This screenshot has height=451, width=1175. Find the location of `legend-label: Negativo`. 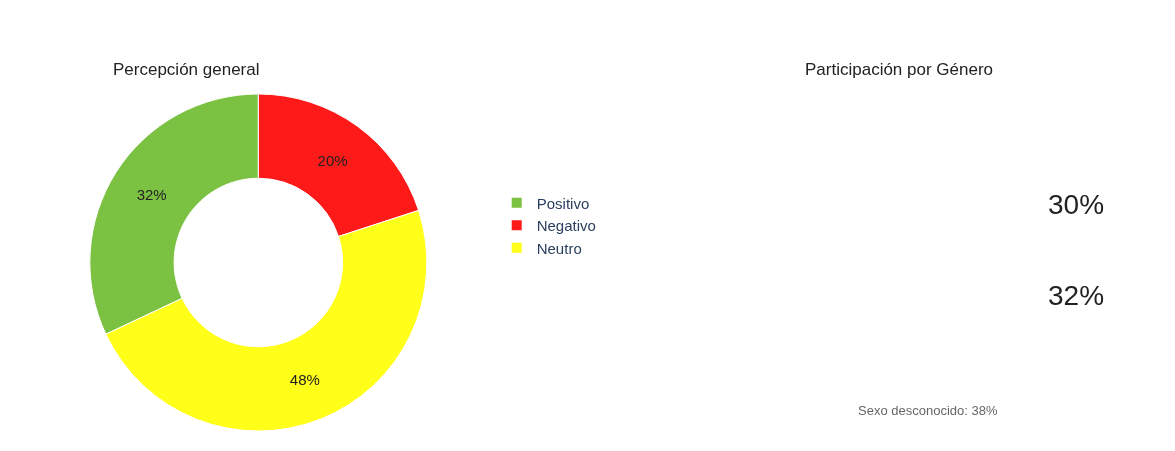

legend-label: Negativo is located at coordinates (566, 226).